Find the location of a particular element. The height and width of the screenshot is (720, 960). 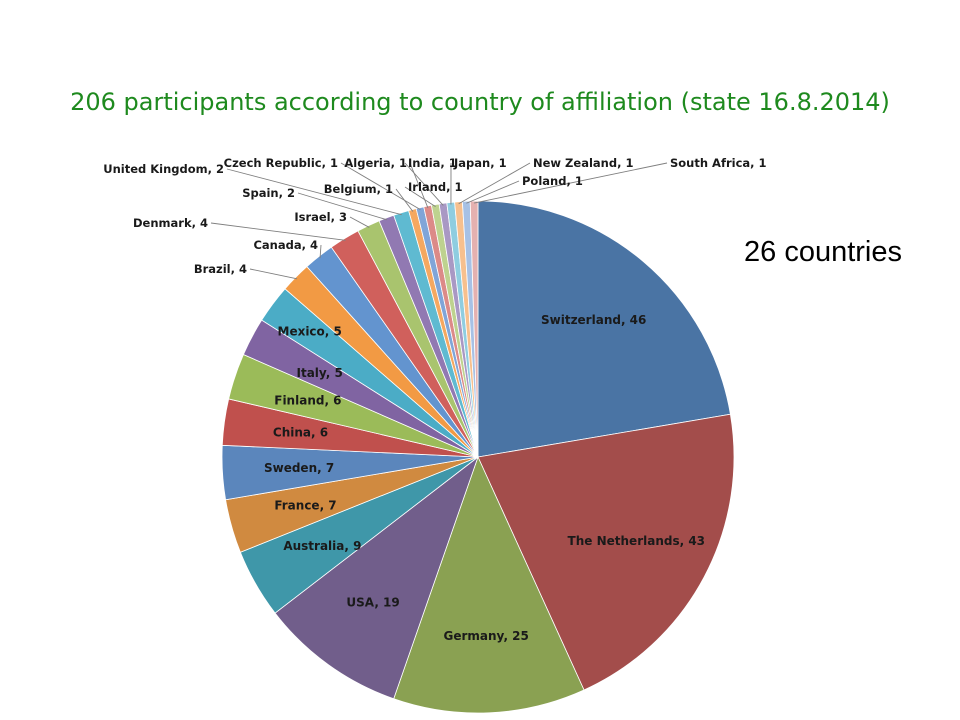

label-new-zealand: New Zealand, 1 is located at coordinates (583, 163).